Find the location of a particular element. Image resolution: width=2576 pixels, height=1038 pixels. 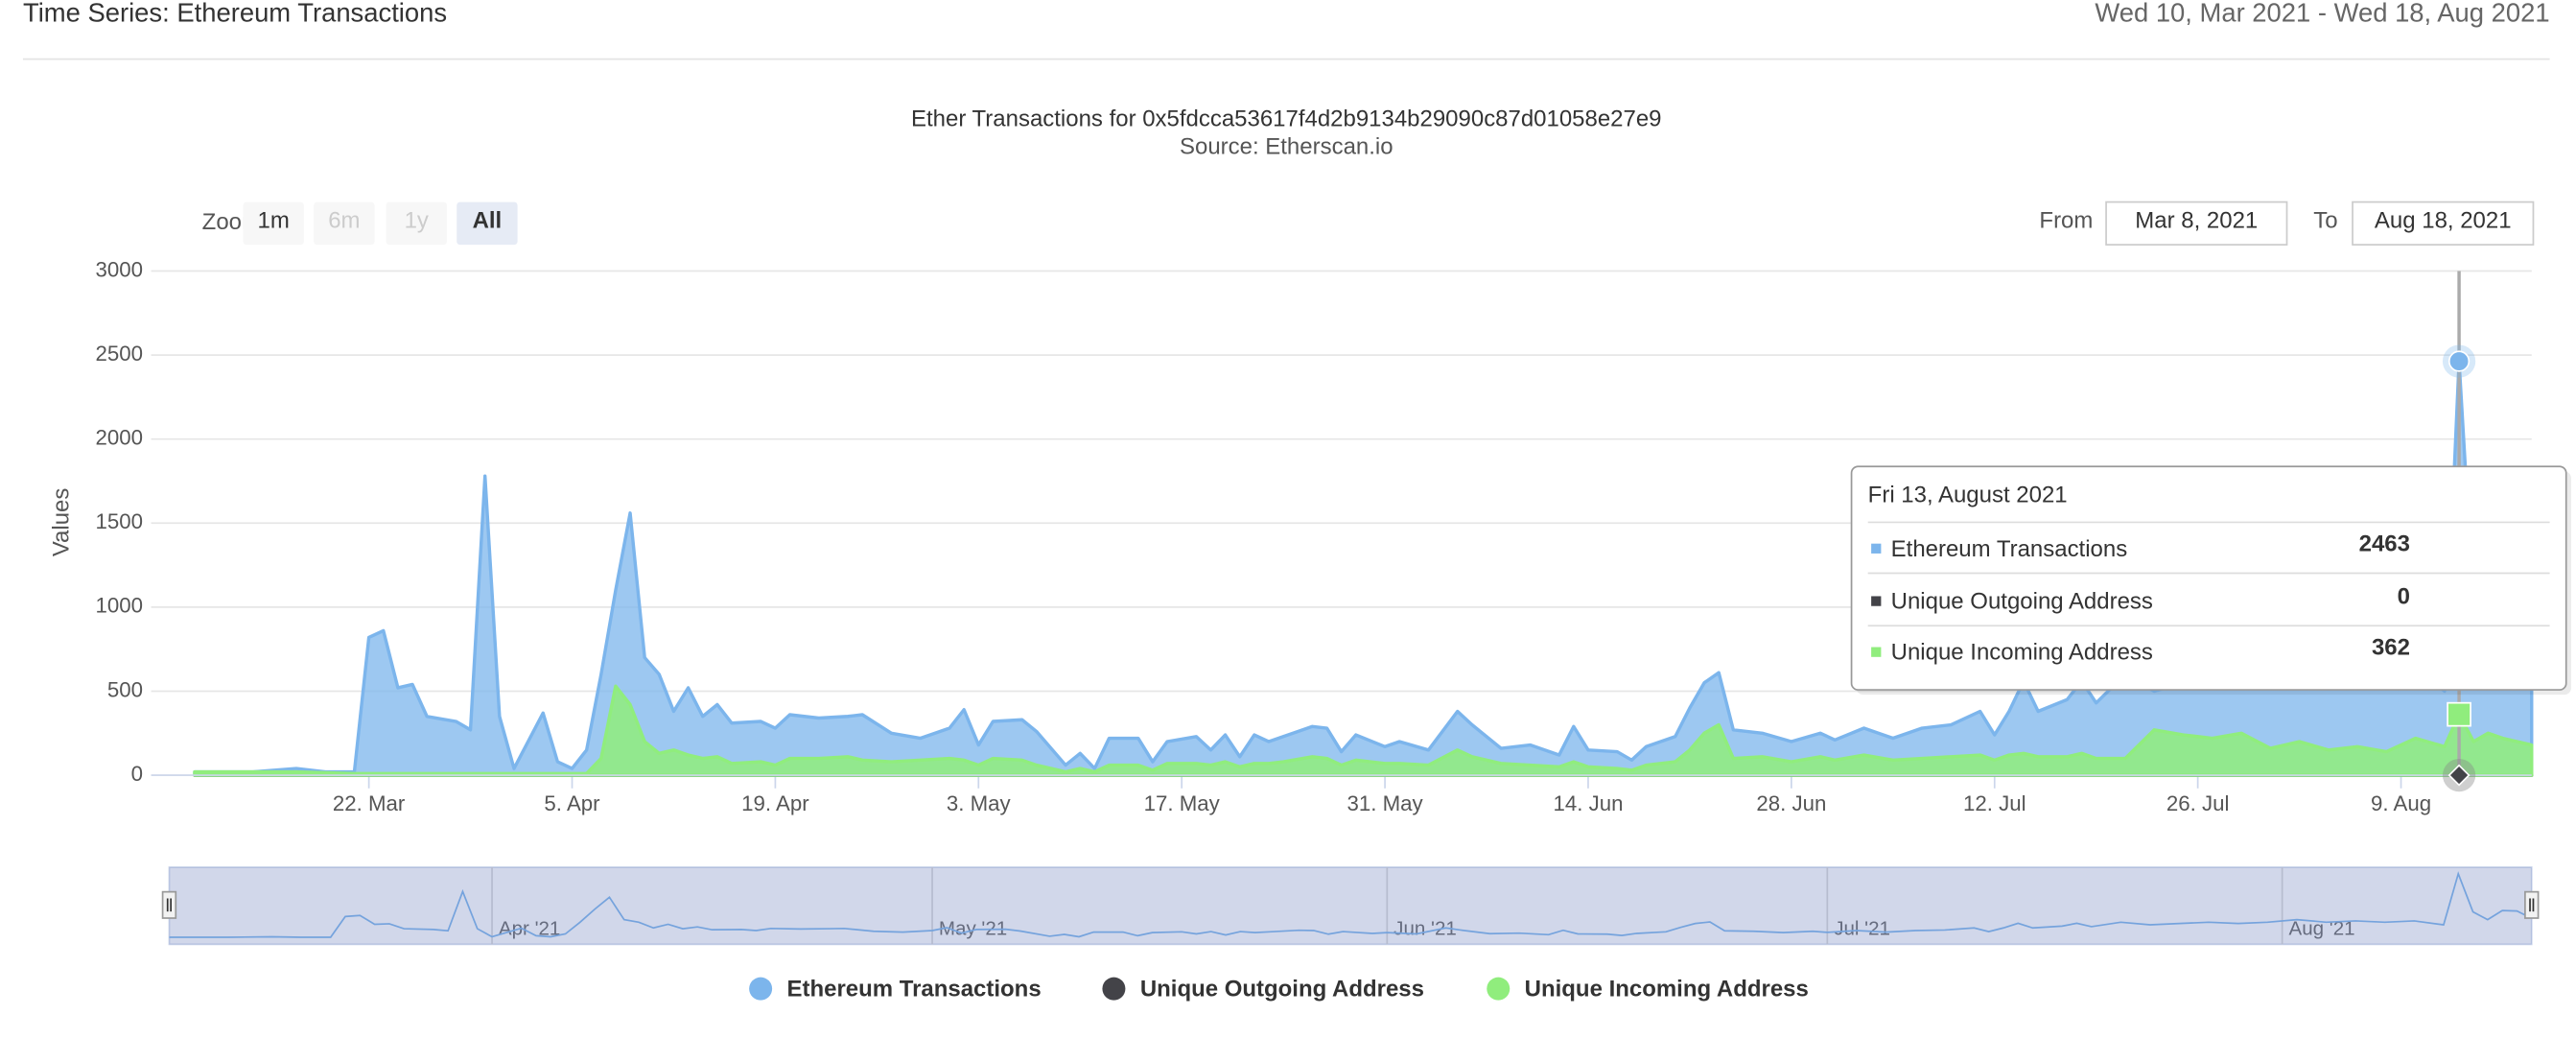

legend-label: Unique Incoming Address is located at coordinates (1667, 990).